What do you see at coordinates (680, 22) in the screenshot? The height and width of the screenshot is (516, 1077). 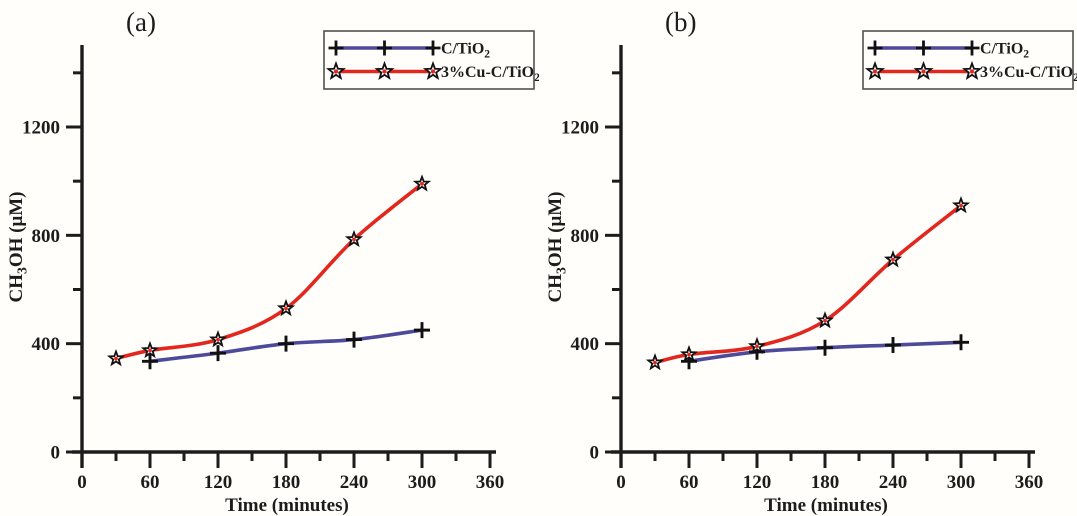 I see `panel-label: (b)` at bounding box center [680, 22].